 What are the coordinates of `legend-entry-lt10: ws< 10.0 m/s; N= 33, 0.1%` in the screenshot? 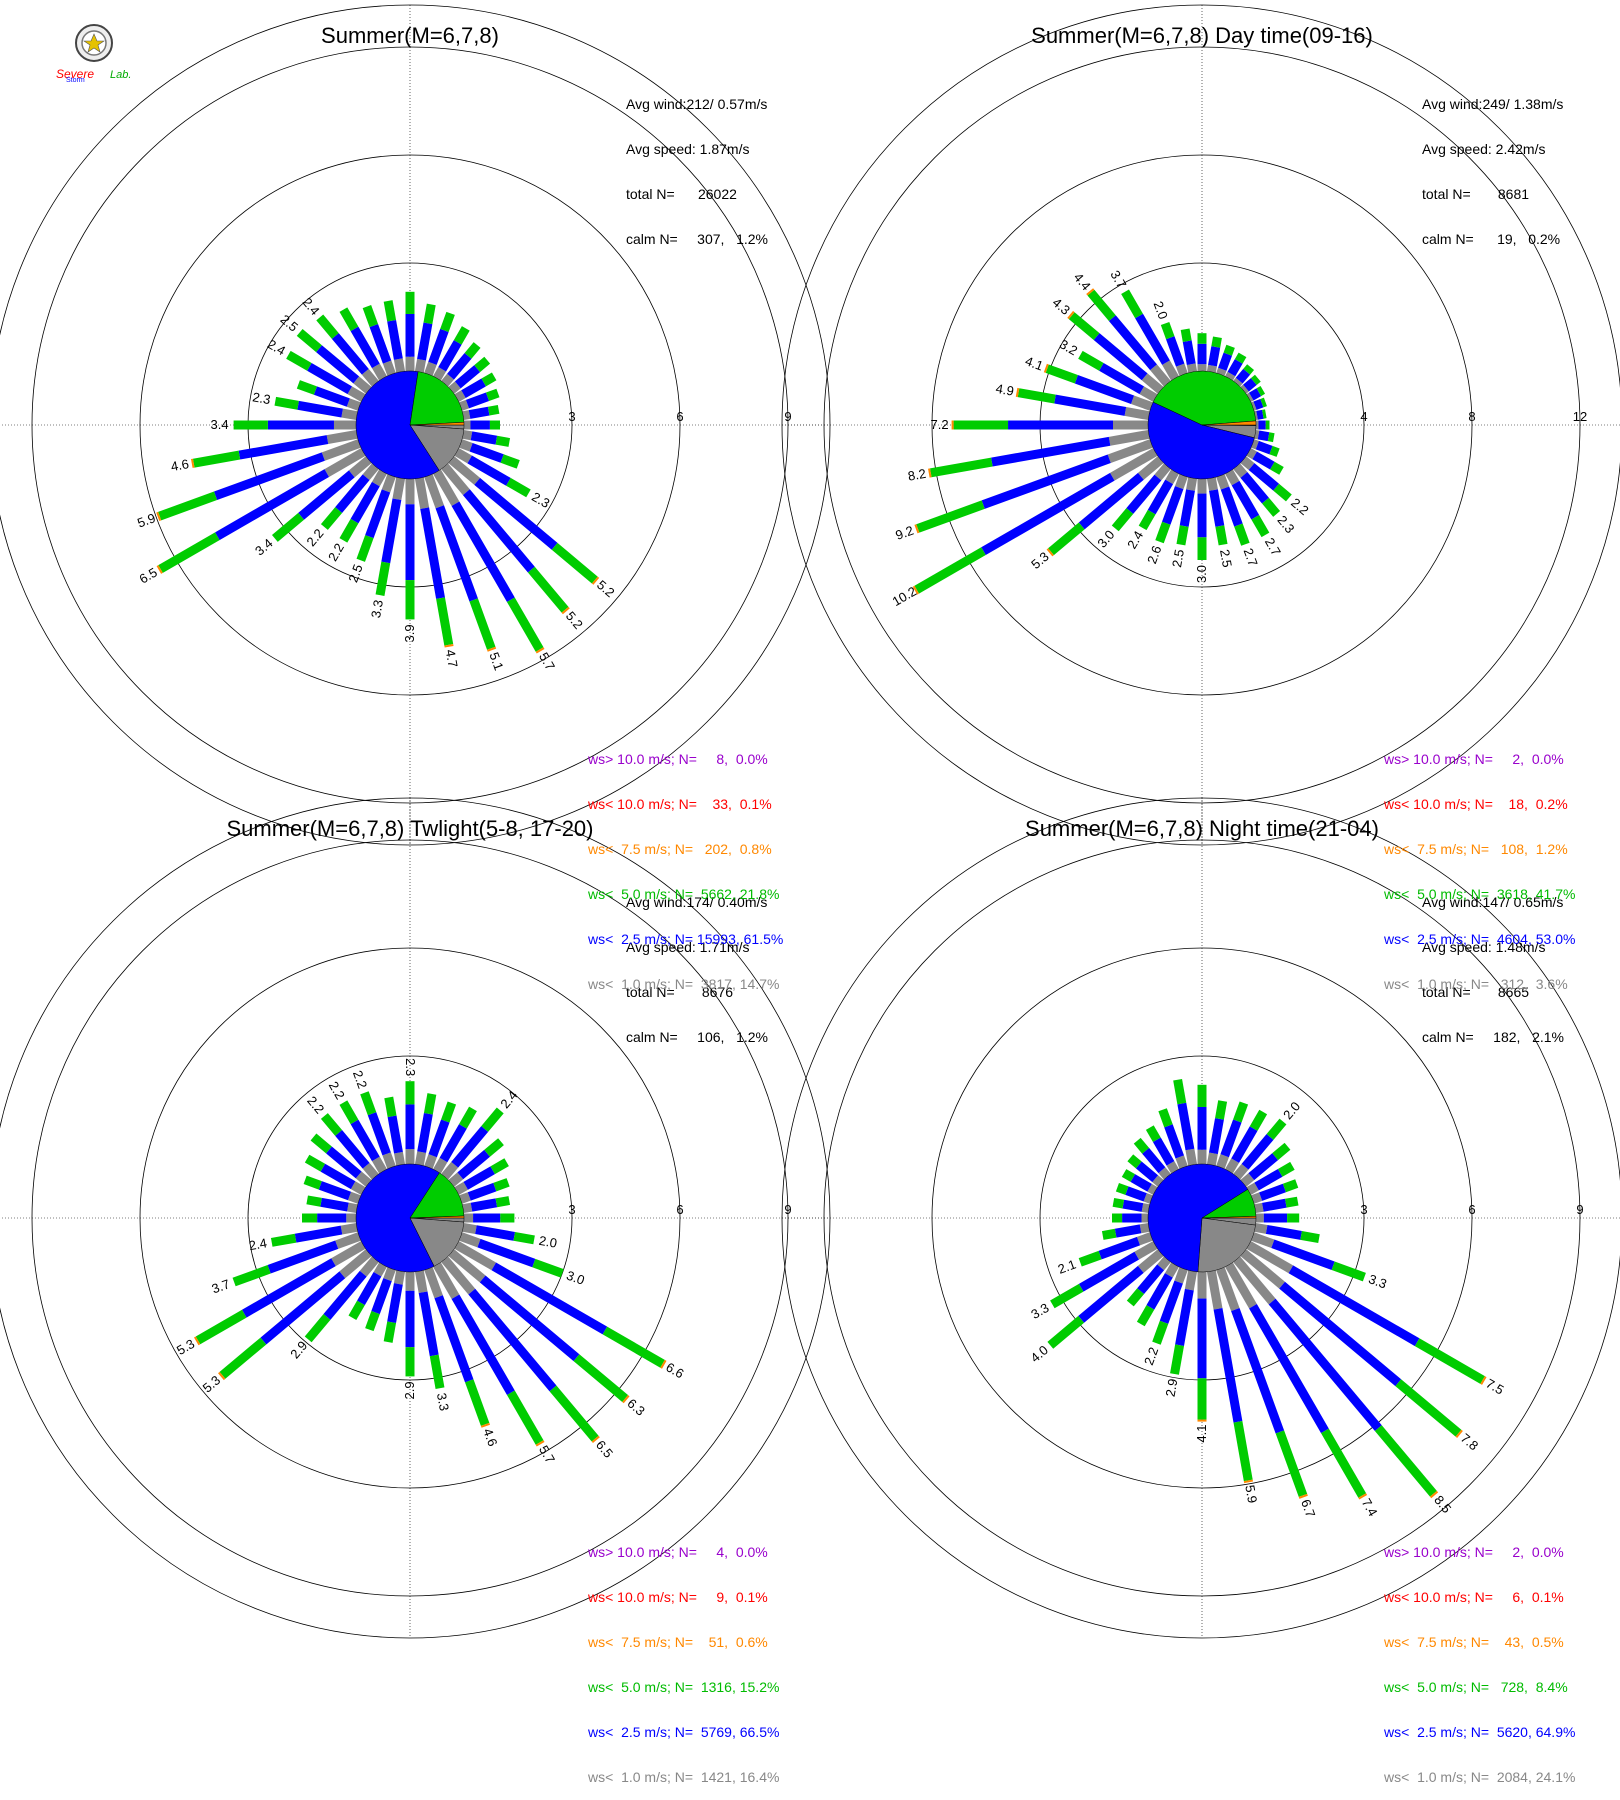 It's located at (680, 804).